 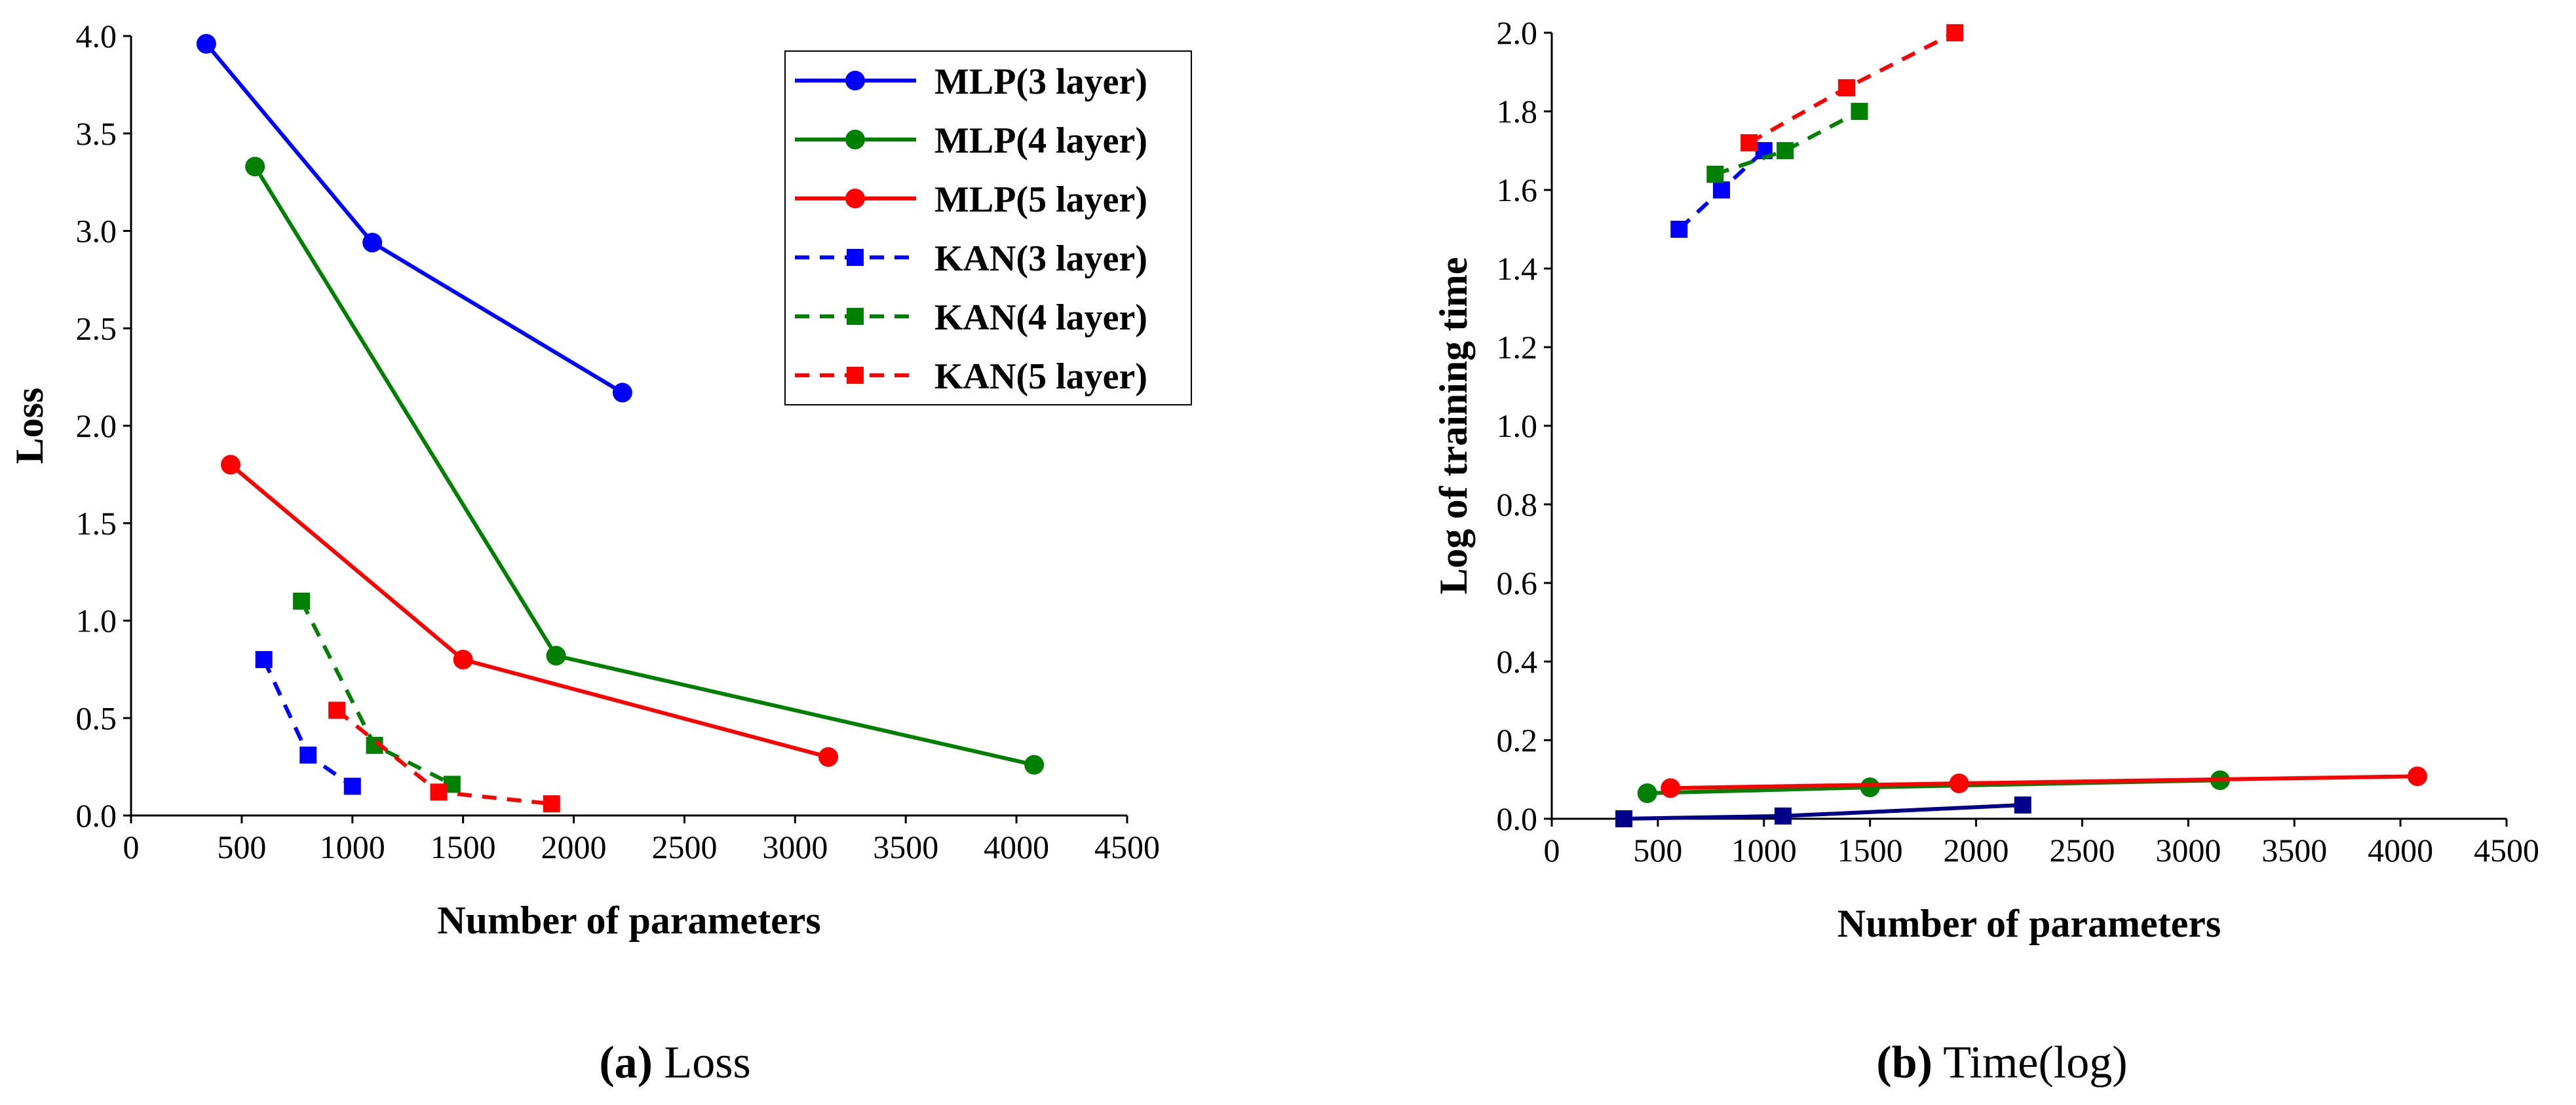 I want to click on legend-kan-4-layer-marker, so click(x=855, y=316).